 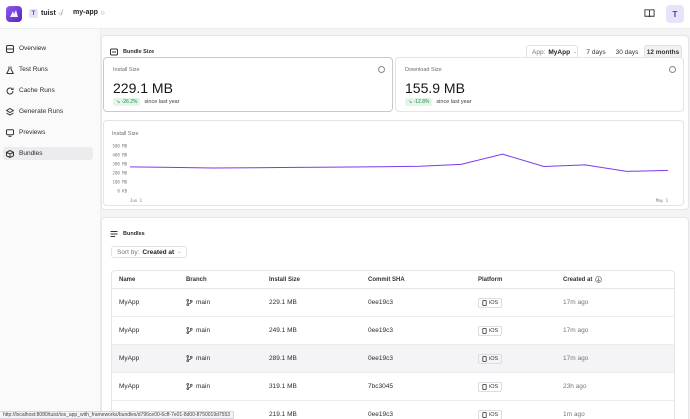 I want to click on row-install-size: 289.1 MB, so click(x=283, y=358).